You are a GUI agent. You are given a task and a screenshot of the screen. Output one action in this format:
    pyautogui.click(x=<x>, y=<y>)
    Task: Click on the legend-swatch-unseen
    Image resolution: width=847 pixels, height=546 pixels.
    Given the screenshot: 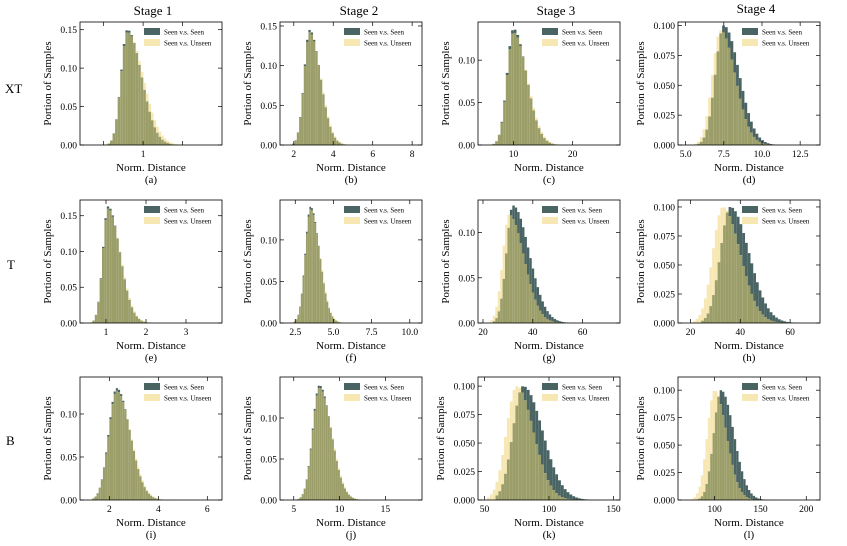 What is the action you would take?
    pyautogui.click(x=750, y=42)
    